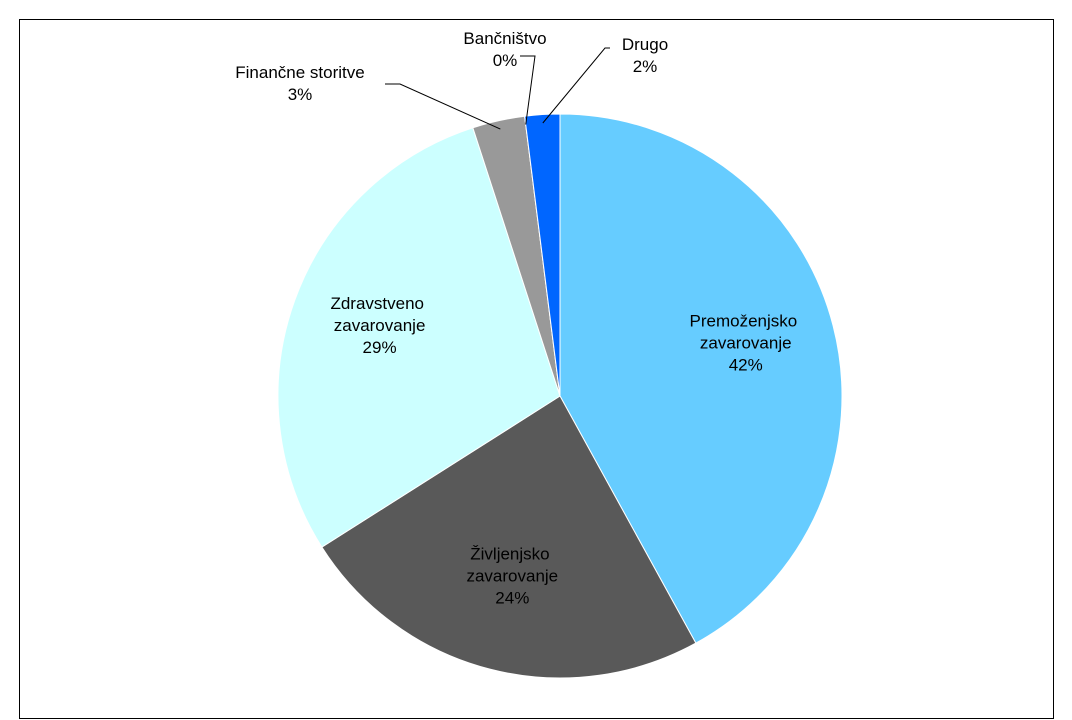  Describe the element at coordinates (746, 364) in the screenshot. I see `value-label: 42%` at that location.